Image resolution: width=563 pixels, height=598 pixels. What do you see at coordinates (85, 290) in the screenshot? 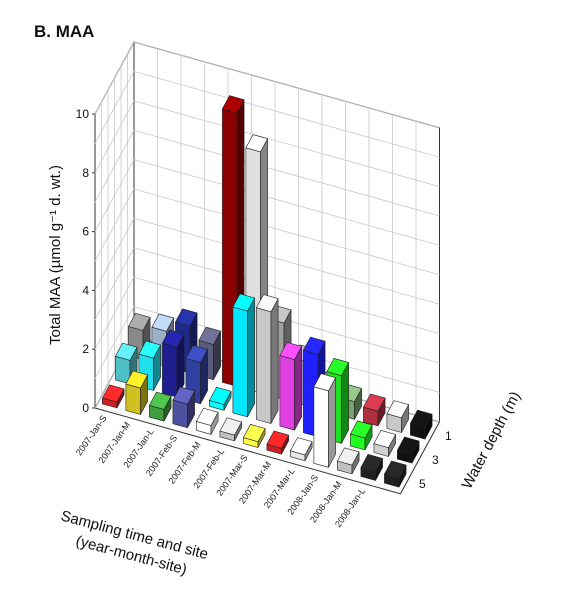
I see `y-tick-label: 4` at bounding box center [85, 290].